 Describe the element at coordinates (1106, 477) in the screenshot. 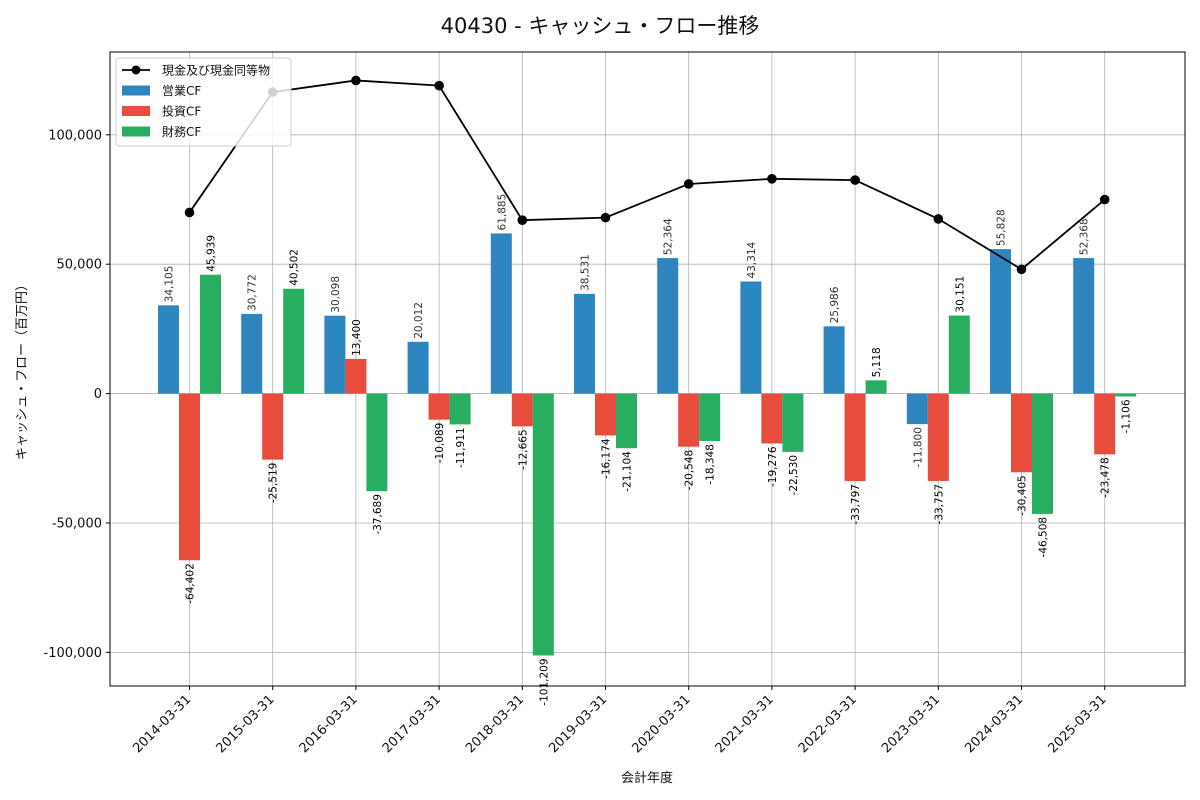

I see `bar-value-label: -23,478` at that location.